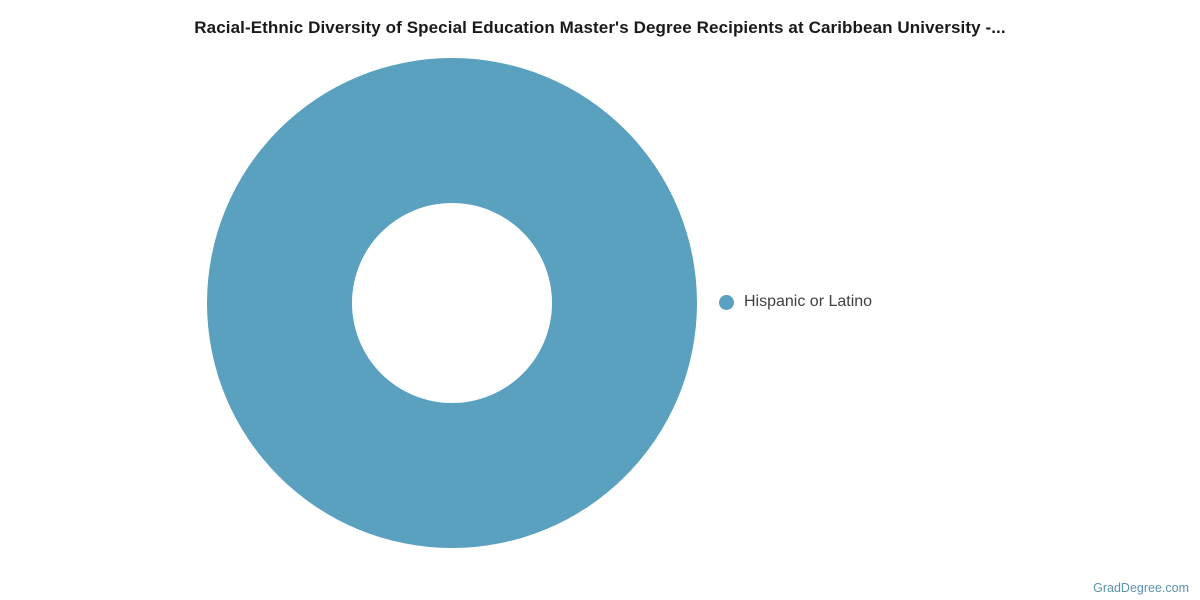  Describe the element at coordinates (808, 301) in the screenshot. I see `legend-item-label: Hispanic or Latino` at that location.